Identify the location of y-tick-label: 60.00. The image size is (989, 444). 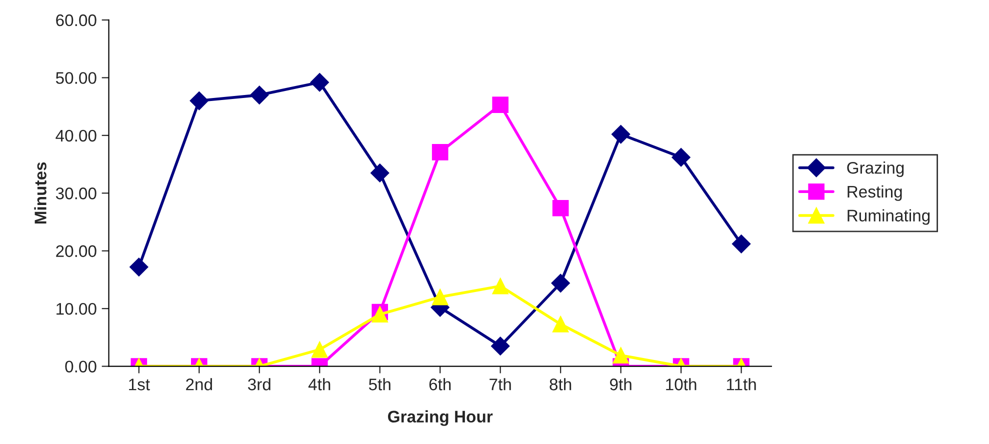
(76, 20).